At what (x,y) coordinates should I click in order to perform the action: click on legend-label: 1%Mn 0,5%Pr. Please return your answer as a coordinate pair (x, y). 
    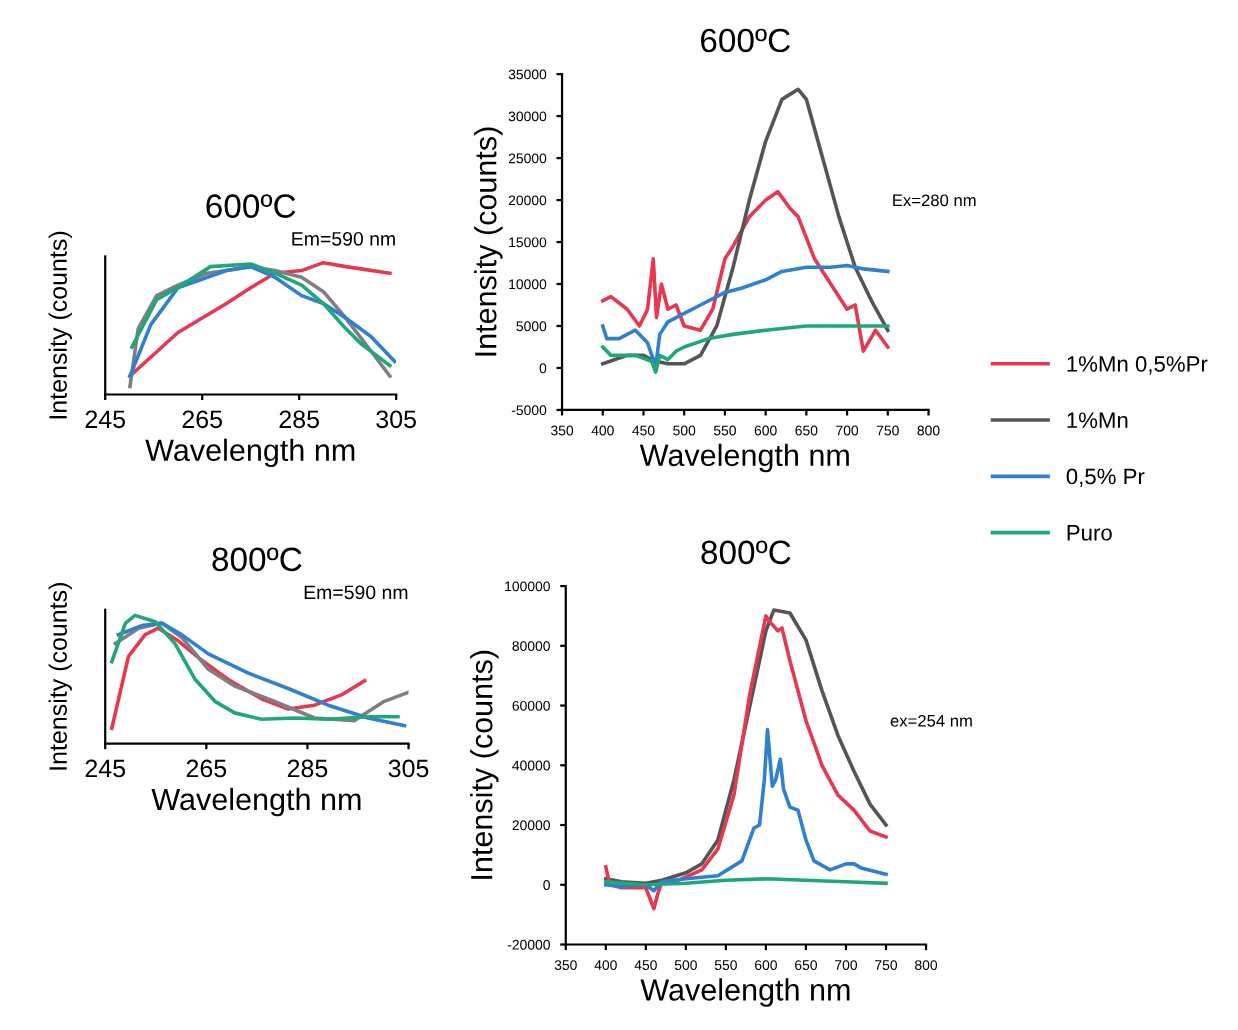
    Looking at the image, I should click on (1137, 365).